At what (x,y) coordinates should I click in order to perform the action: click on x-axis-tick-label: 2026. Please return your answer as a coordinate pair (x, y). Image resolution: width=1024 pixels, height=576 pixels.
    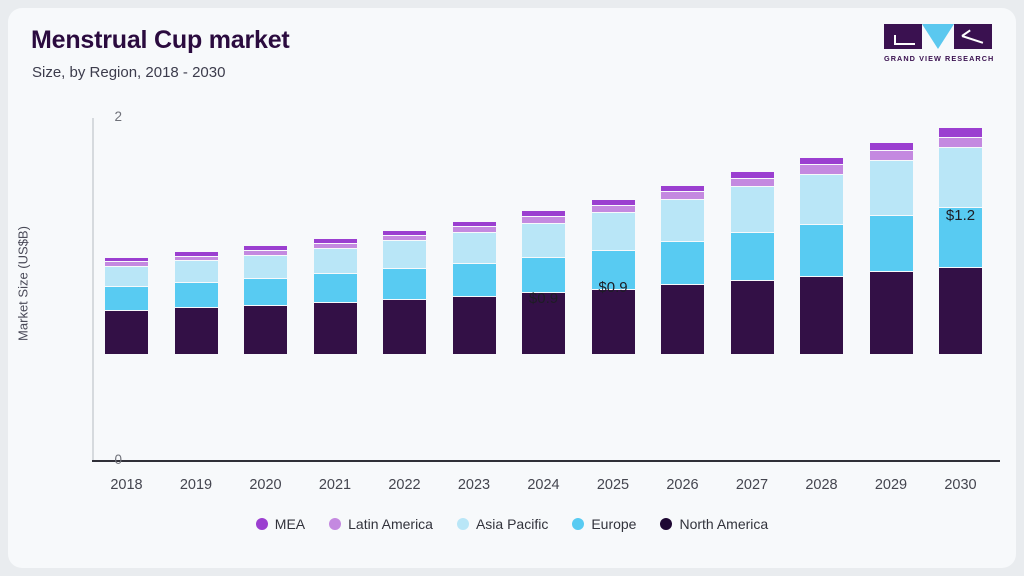
    Looking at the image, I should click on (682, 485).